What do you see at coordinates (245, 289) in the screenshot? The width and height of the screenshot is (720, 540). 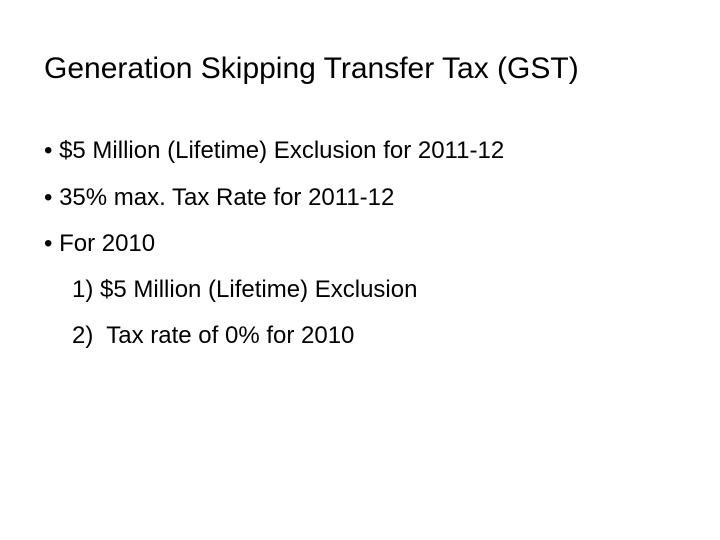 I see `sub-item: 1) $5 Million (Lifetime) Exclusion` at bounding box center [245, 289].